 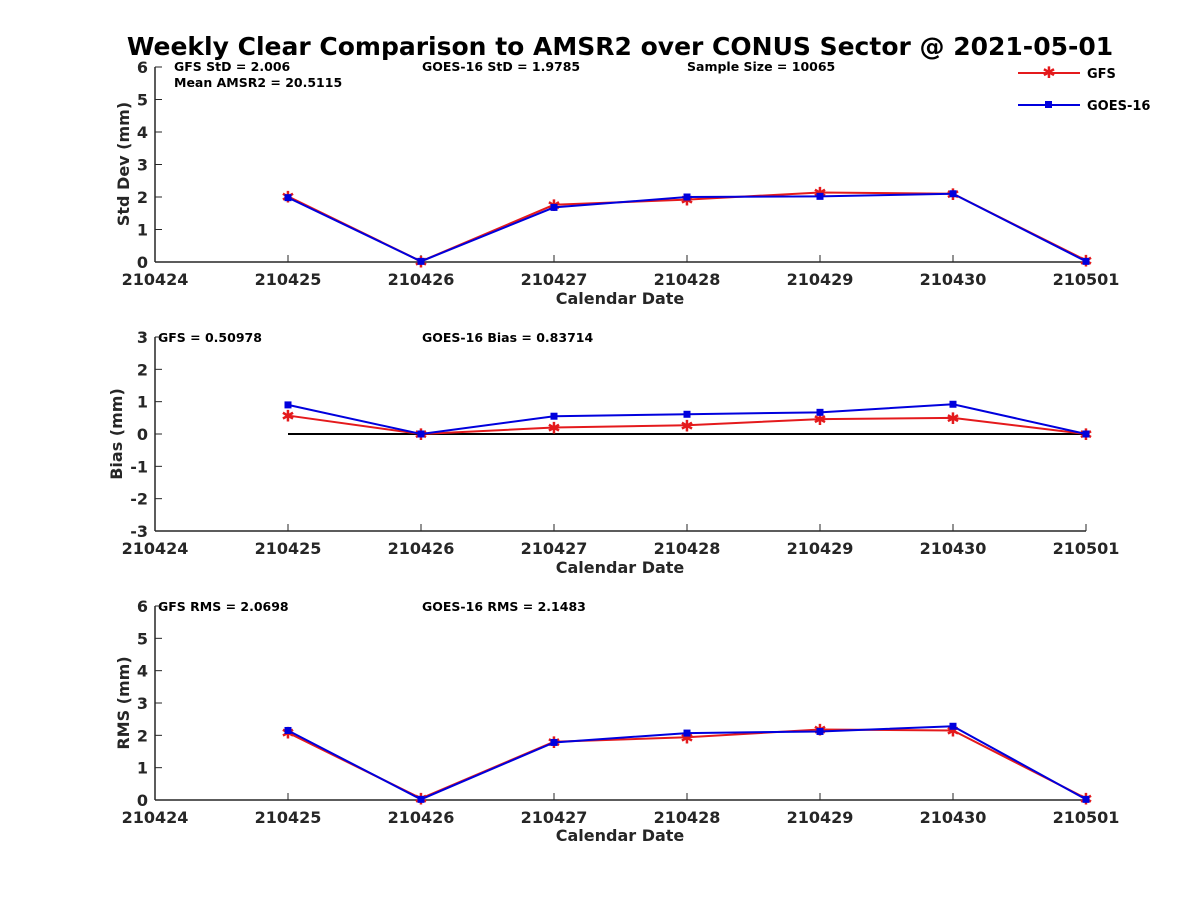 I want to click on gfs-std-annotation: GFS StD = 2.006, so click(x=232, y=66).